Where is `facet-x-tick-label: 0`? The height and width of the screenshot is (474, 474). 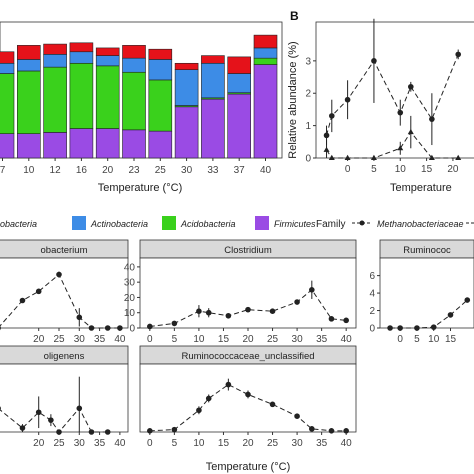 facet-x-tick-label: 0 is located at coordinates (150, 443).